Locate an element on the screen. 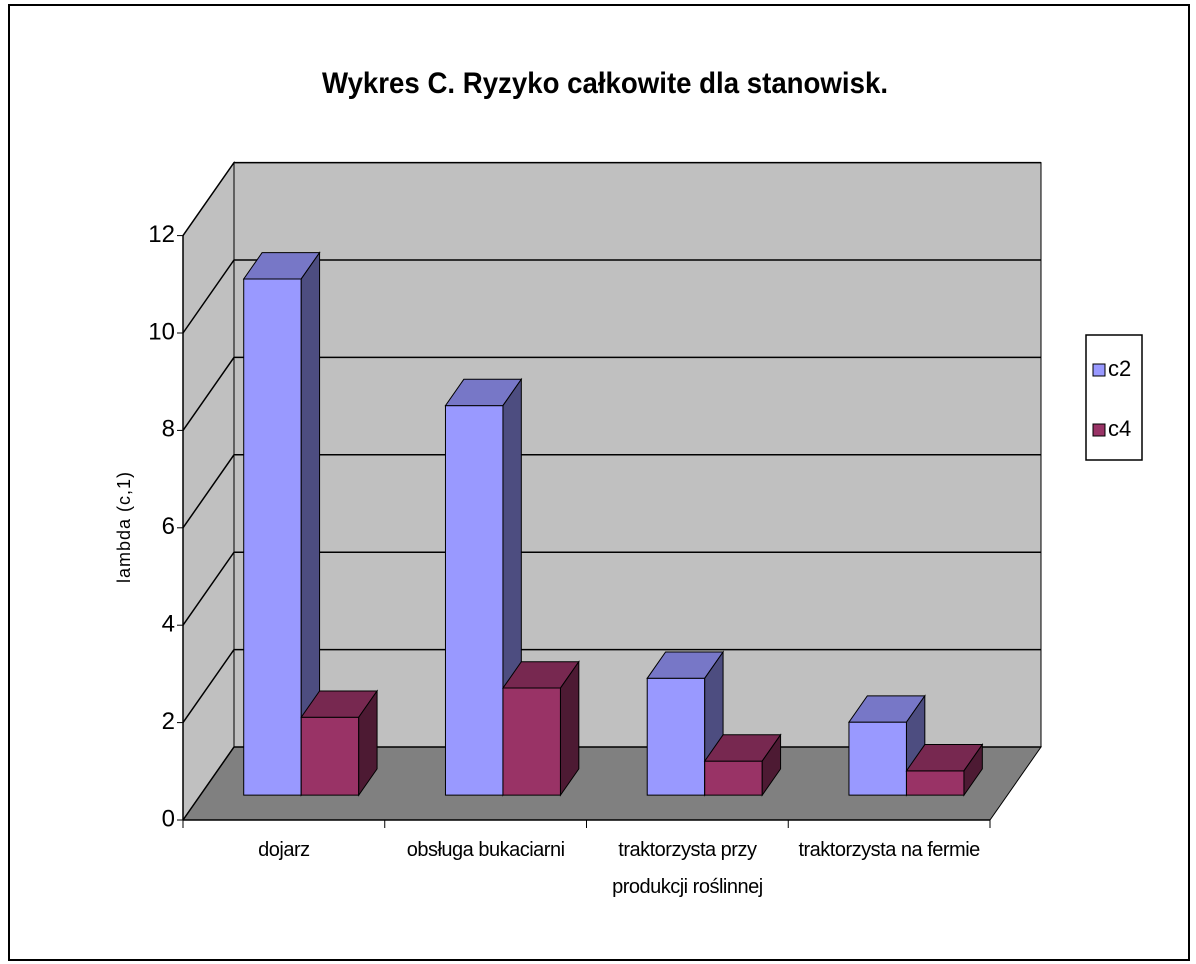 The height and width of the screenshot is (964, 1196). y-tick-label: 12 is located at coordinates (161, 234).